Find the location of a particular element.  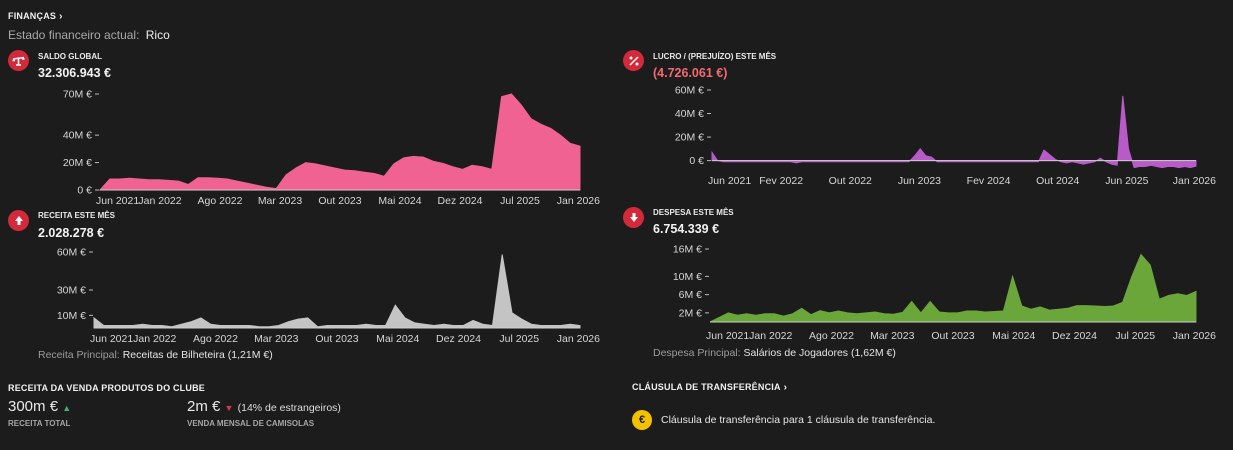

trend-down-icon: ▼ is located at coordinates (229, 408).